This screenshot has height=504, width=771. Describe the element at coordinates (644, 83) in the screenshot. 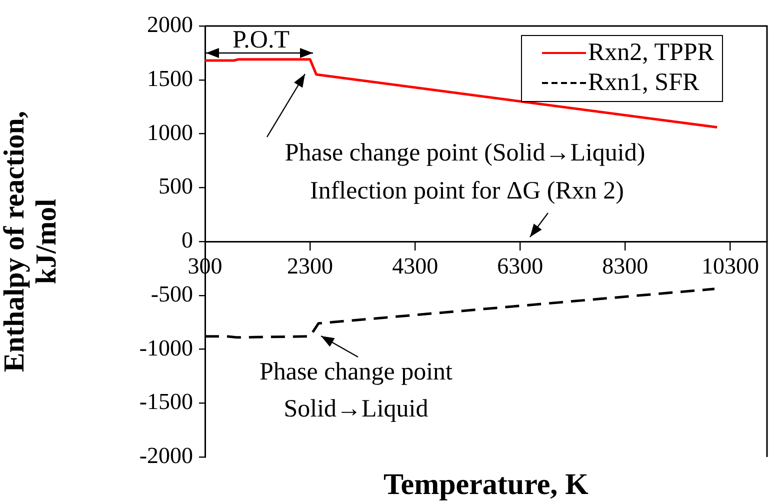

I see `legend-label: Rxn1, SFR` at that location.